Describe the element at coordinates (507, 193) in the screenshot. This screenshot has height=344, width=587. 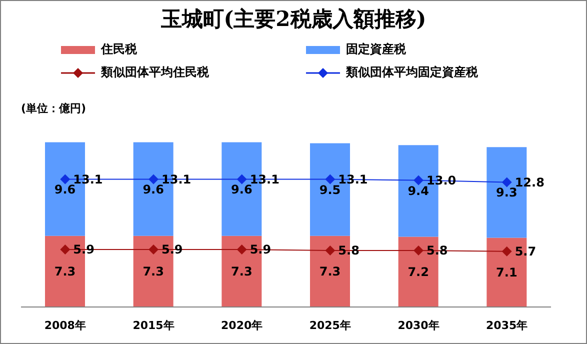
I see `data-label: 9.3` at that location.